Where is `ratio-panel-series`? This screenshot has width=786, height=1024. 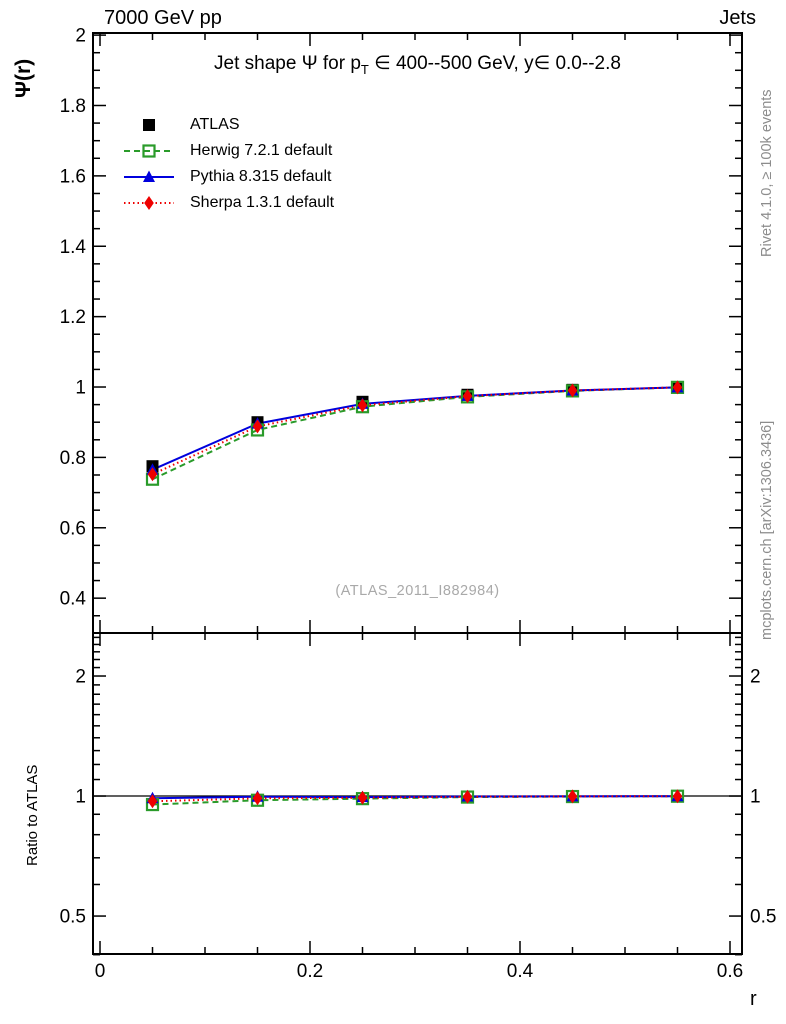 ratio-panel-series is located at coordinates (415, 800).